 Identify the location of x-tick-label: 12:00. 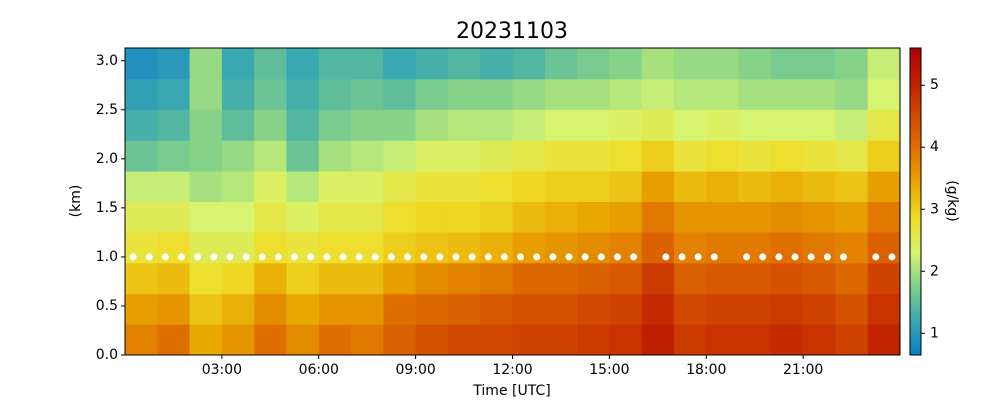
(512, 370).